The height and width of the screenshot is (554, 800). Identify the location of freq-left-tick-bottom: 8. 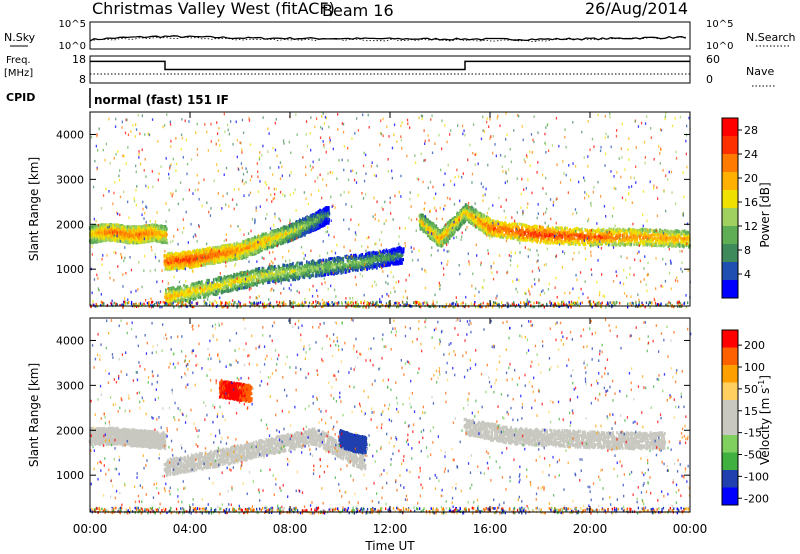
(82, 79).